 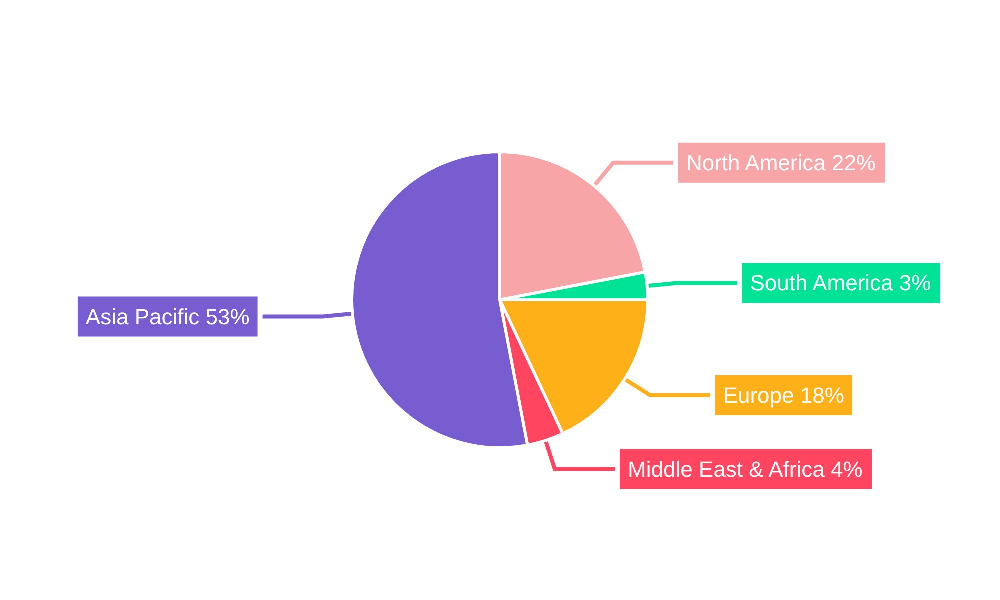 What do you see at coordinates (168, 317) in the screenshot?
I see `slice-label: Asia Pacific 53%` at bounding box center [168, 317].